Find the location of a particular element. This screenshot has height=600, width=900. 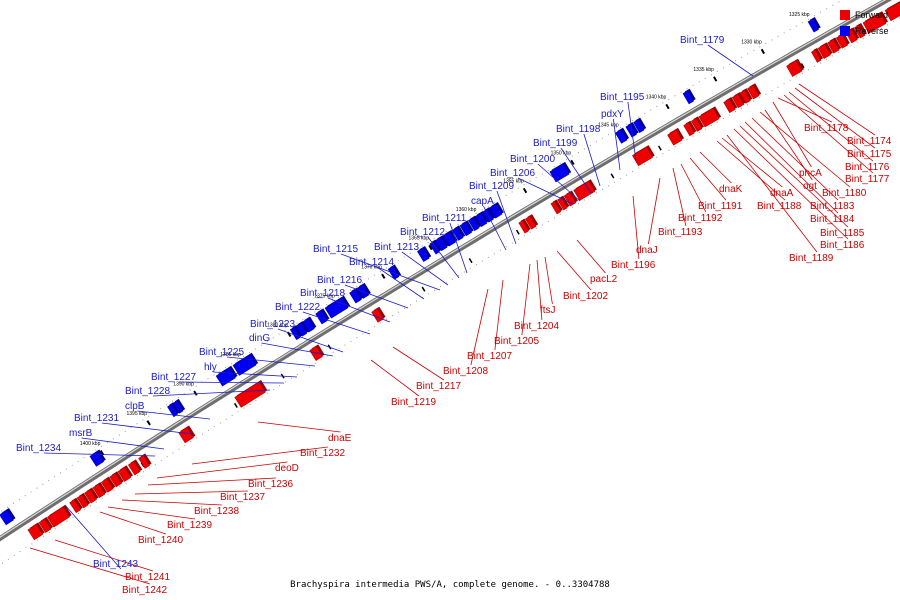

gene-label-forward: Bint_1204 is located at coordinates (536, 326).